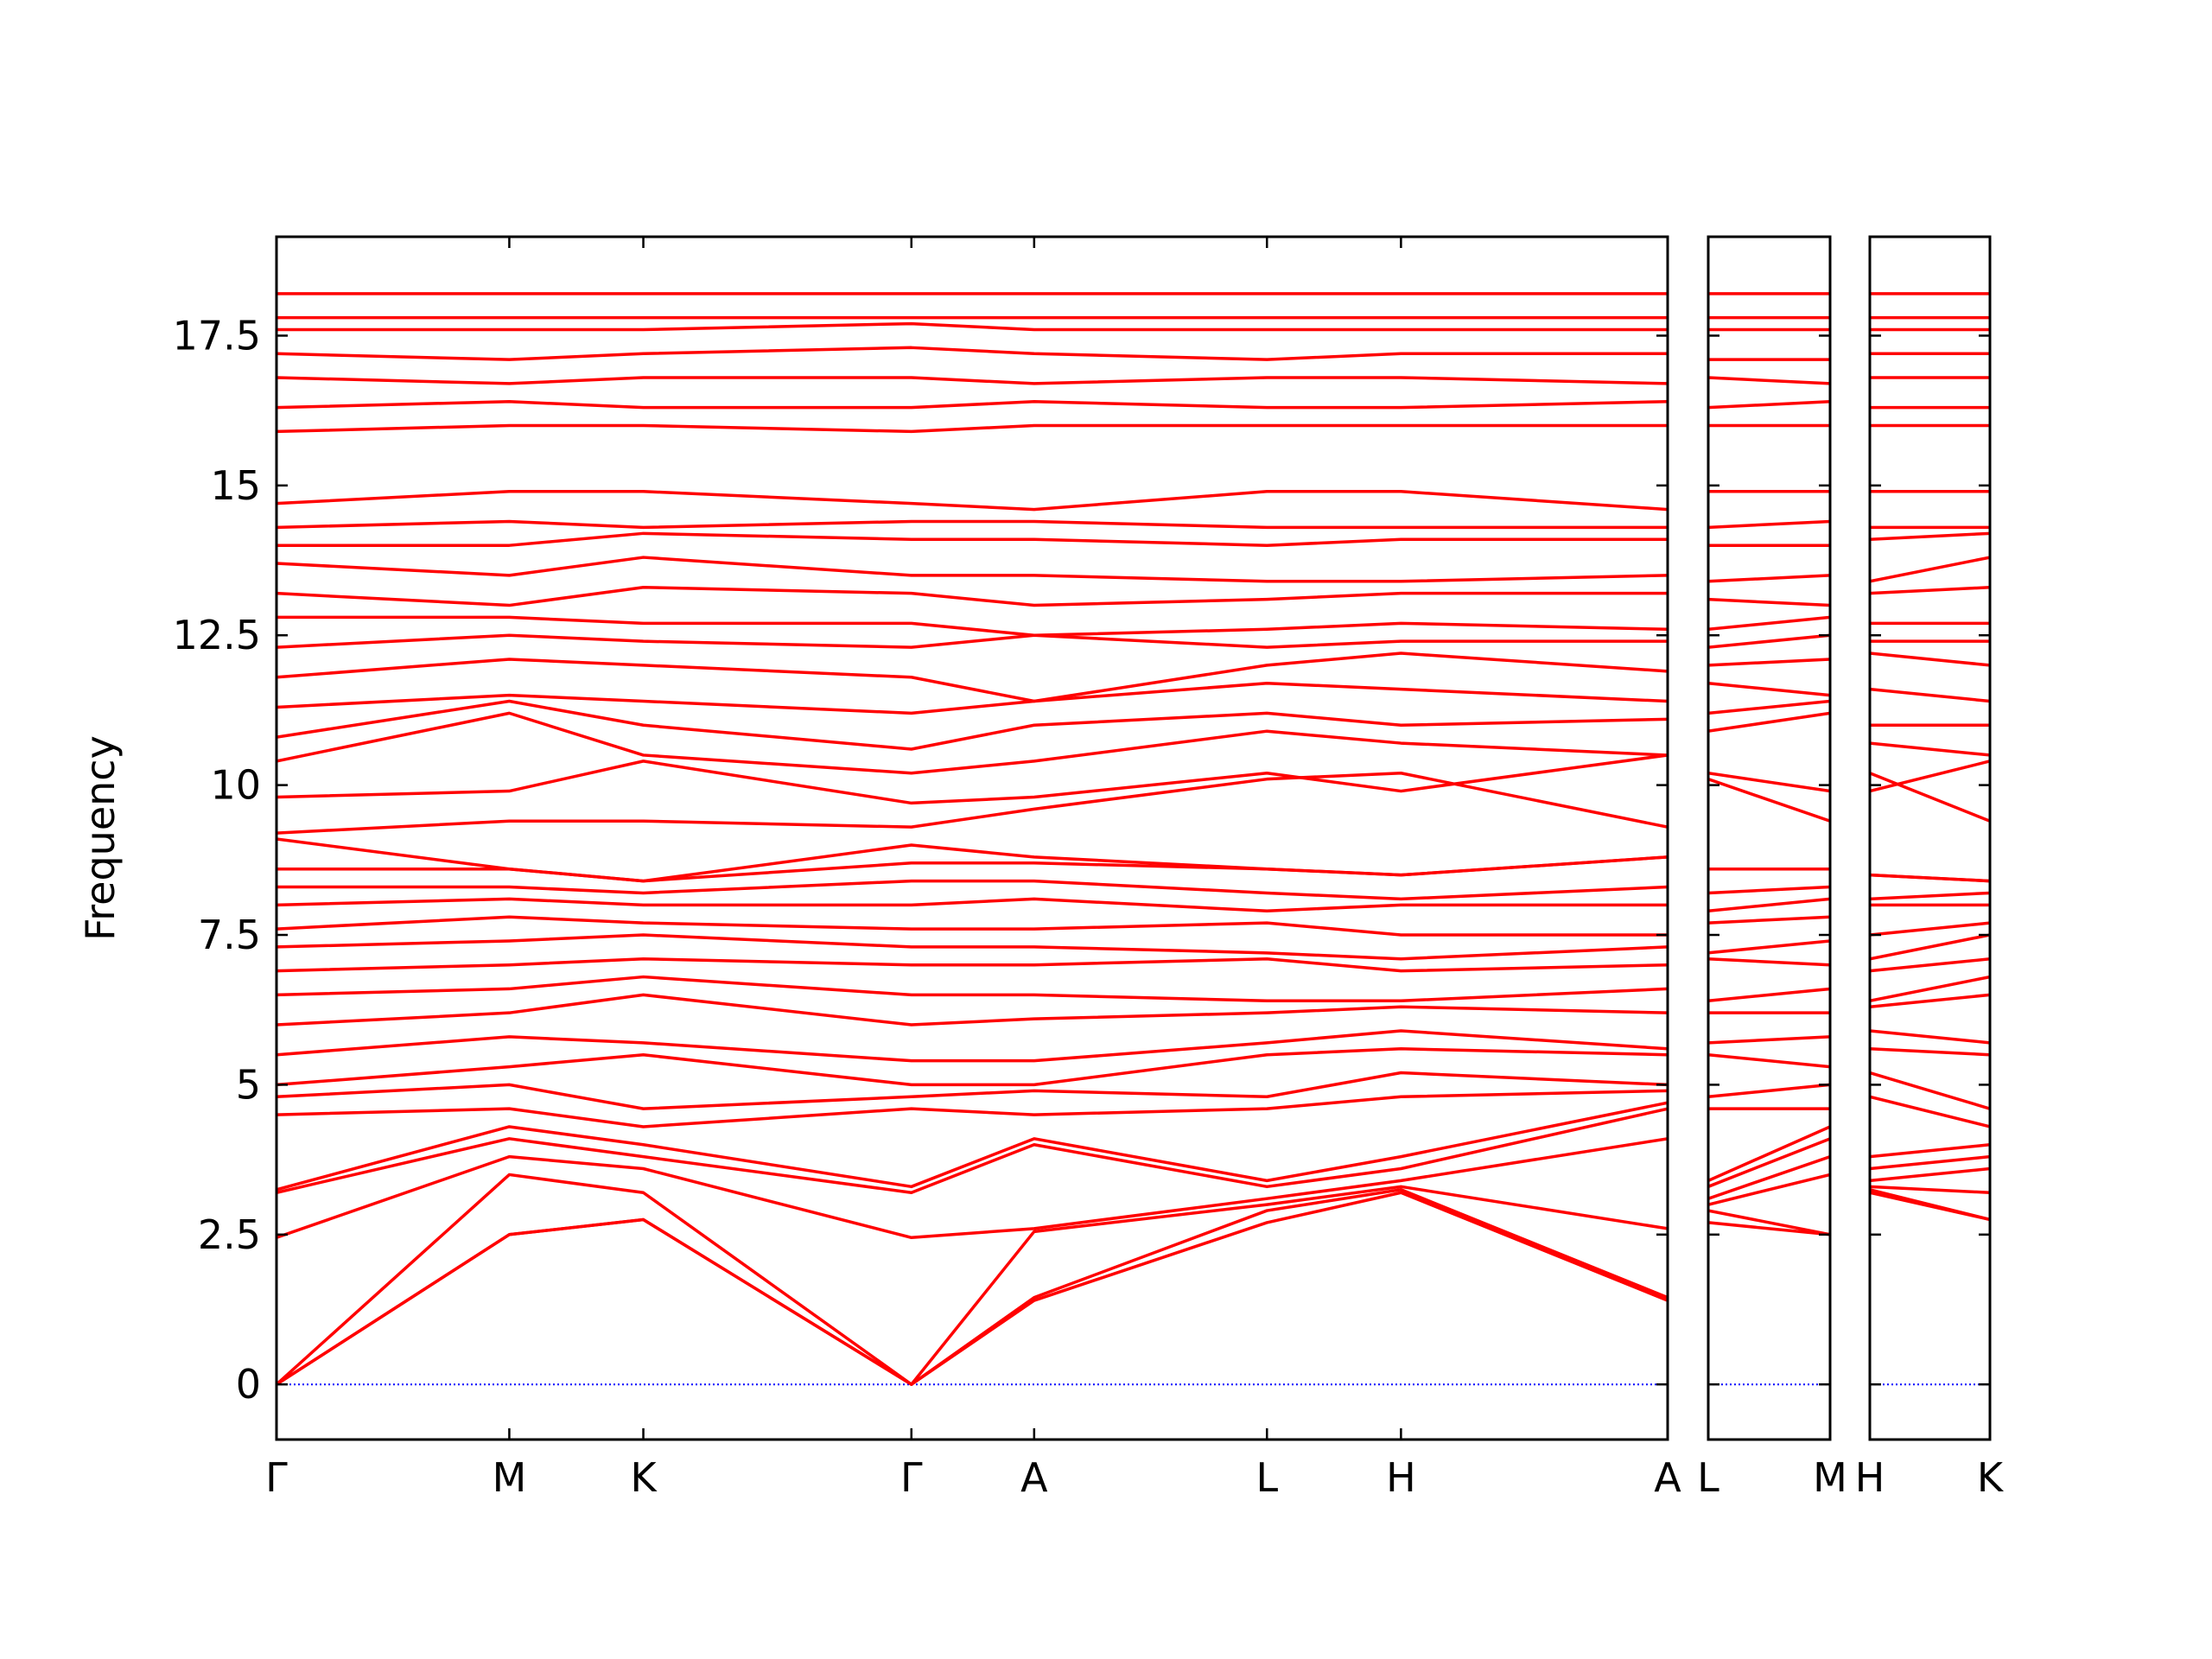 The width and height of the screenshot is (2212, 1659). What do you see at coordinates (235, 485) in the screenshot?
I see `y-tick-label: 15` at bounding box center [235, 485].